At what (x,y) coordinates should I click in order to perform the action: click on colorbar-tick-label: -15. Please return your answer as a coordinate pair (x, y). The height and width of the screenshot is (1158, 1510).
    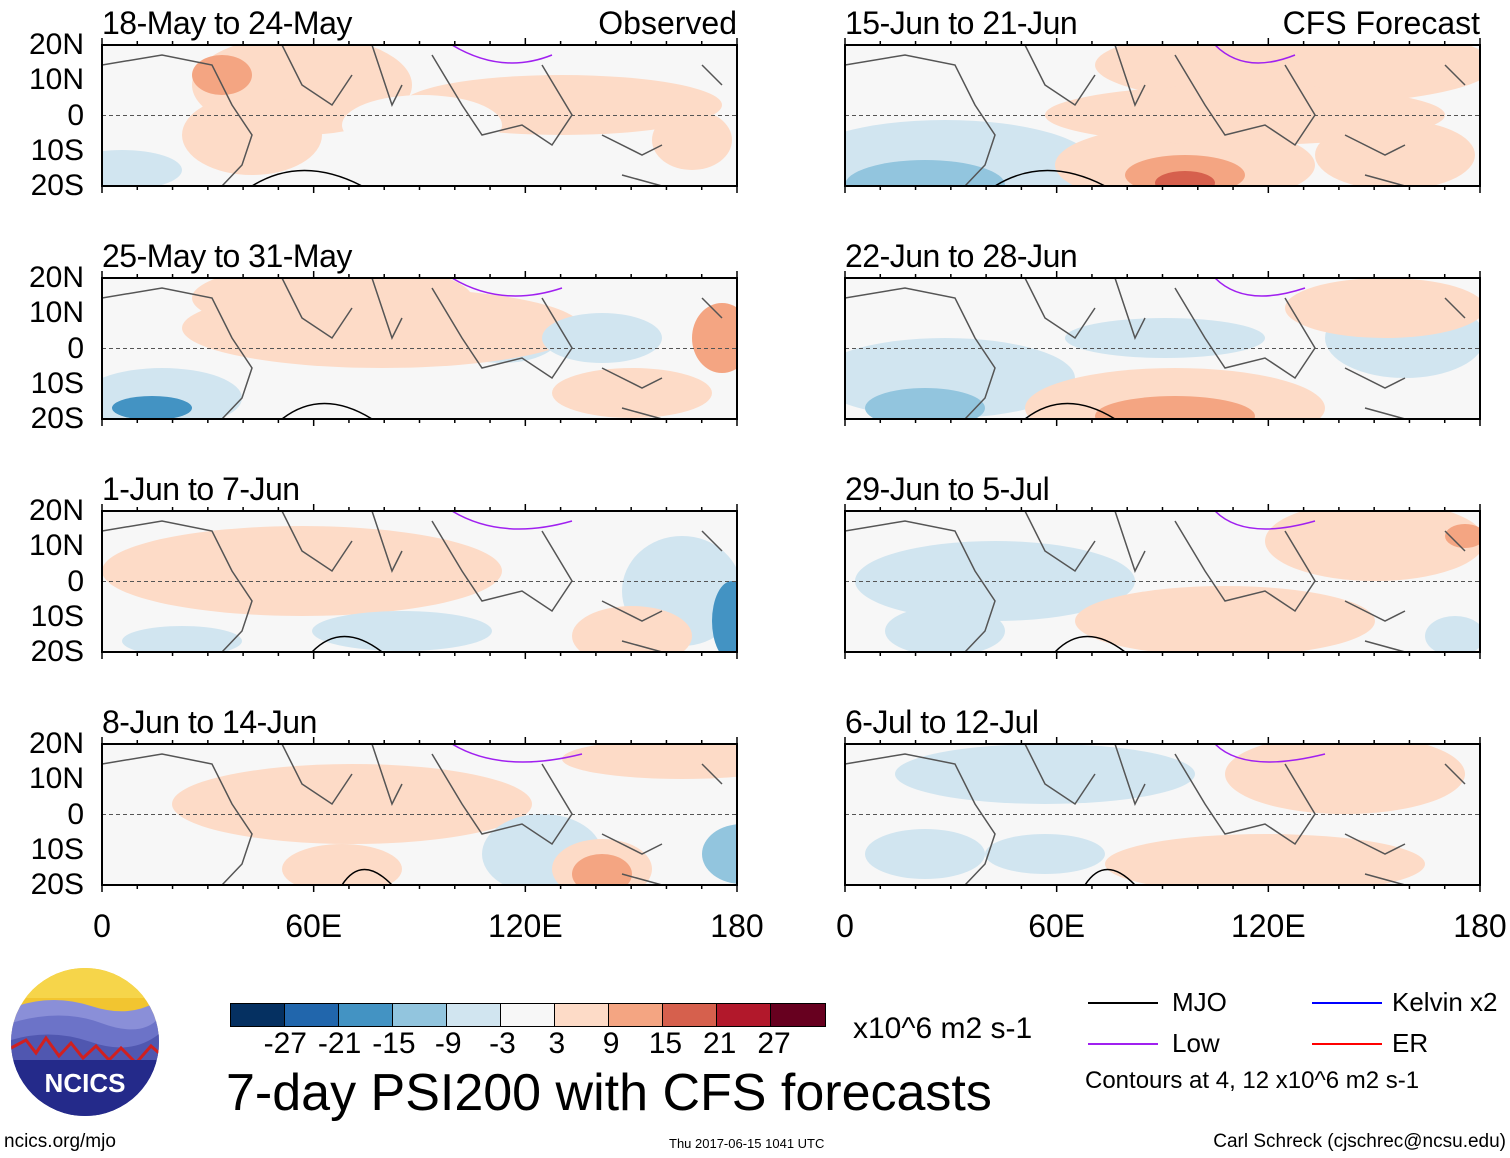
    Looking at the image, I should click on (394, 1043).